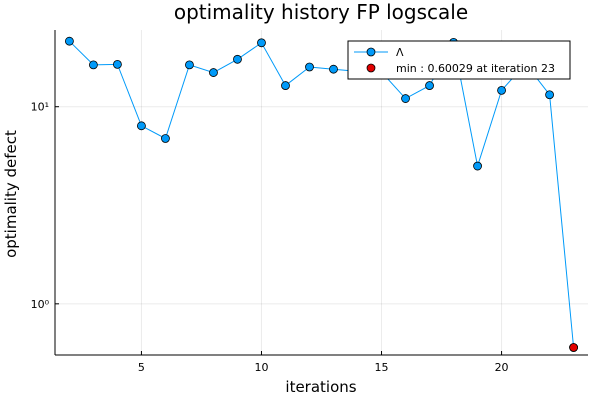 The image size is (600, 400). I want to click on legend-label: min : 0.60029 at iteration 23, so click(475, 68).